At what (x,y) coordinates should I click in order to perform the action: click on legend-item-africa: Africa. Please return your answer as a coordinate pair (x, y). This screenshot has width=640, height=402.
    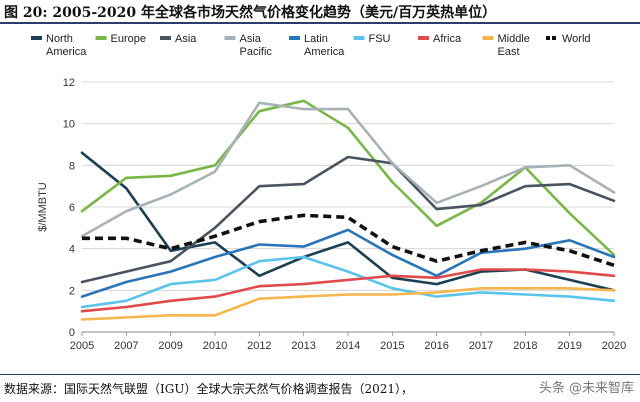
    Looking at the image, I should click on (440, 39).